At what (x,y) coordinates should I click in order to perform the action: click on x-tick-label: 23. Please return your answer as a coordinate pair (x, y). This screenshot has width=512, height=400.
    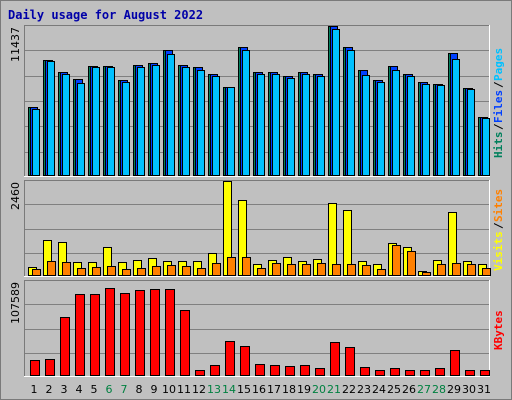
    Looking at the image, I should click on (364, 389).